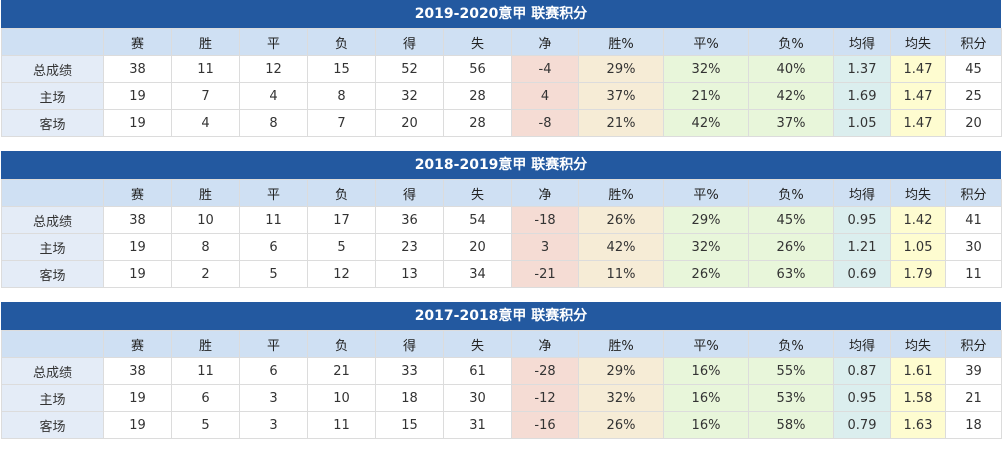 This screenshot has height=450, width=1004. I want to click on stat-cell: 17, so click(341, 220).